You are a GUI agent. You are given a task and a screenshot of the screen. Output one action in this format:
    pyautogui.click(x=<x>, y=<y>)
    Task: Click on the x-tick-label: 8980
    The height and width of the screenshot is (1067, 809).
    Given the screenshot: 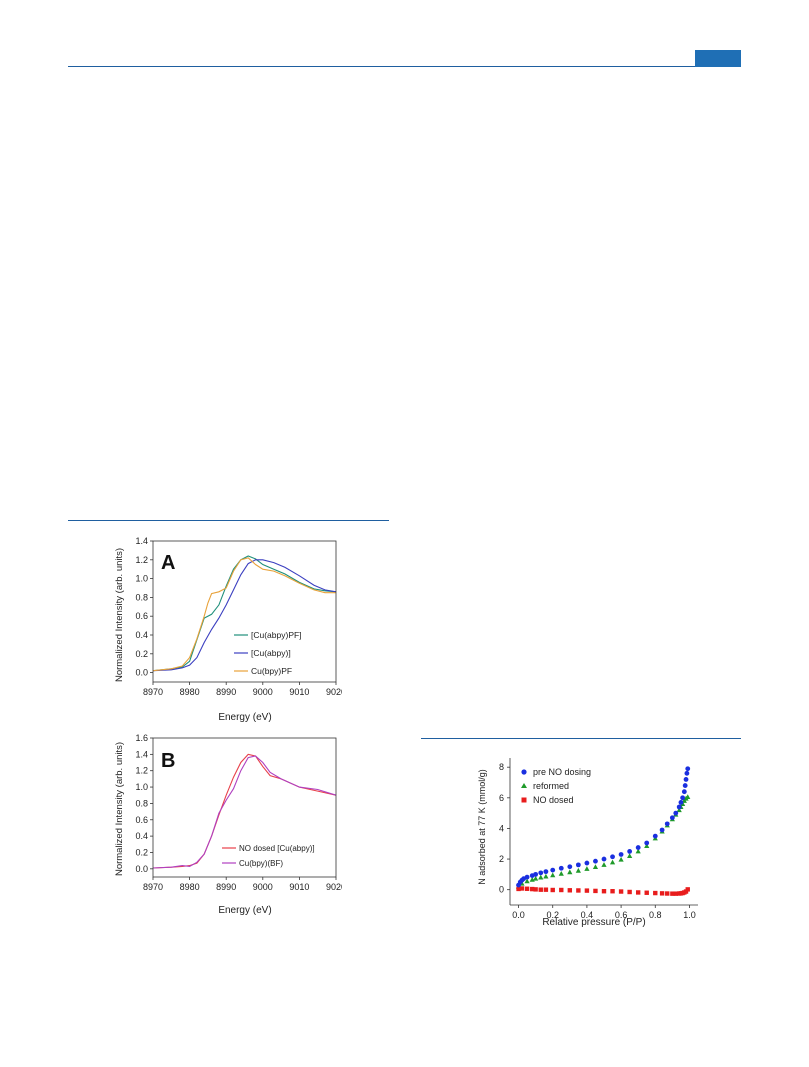 What is the action you would take?
    pyautogui.click(x=190, y=692)
    